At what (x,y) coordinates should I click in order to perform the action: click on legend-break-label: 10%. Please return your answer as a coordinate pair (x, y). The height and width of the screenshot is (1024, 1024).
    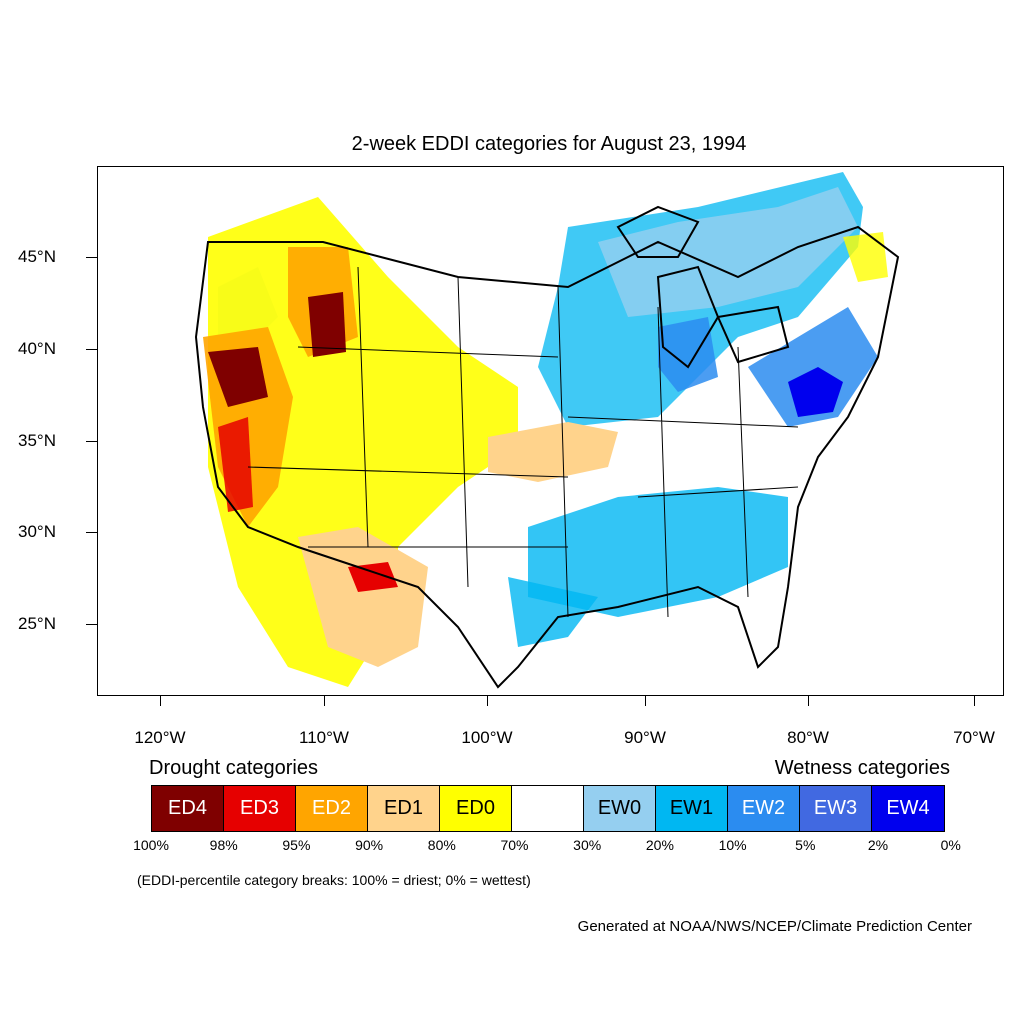
    Looking at the image, I should click on (732, 845).